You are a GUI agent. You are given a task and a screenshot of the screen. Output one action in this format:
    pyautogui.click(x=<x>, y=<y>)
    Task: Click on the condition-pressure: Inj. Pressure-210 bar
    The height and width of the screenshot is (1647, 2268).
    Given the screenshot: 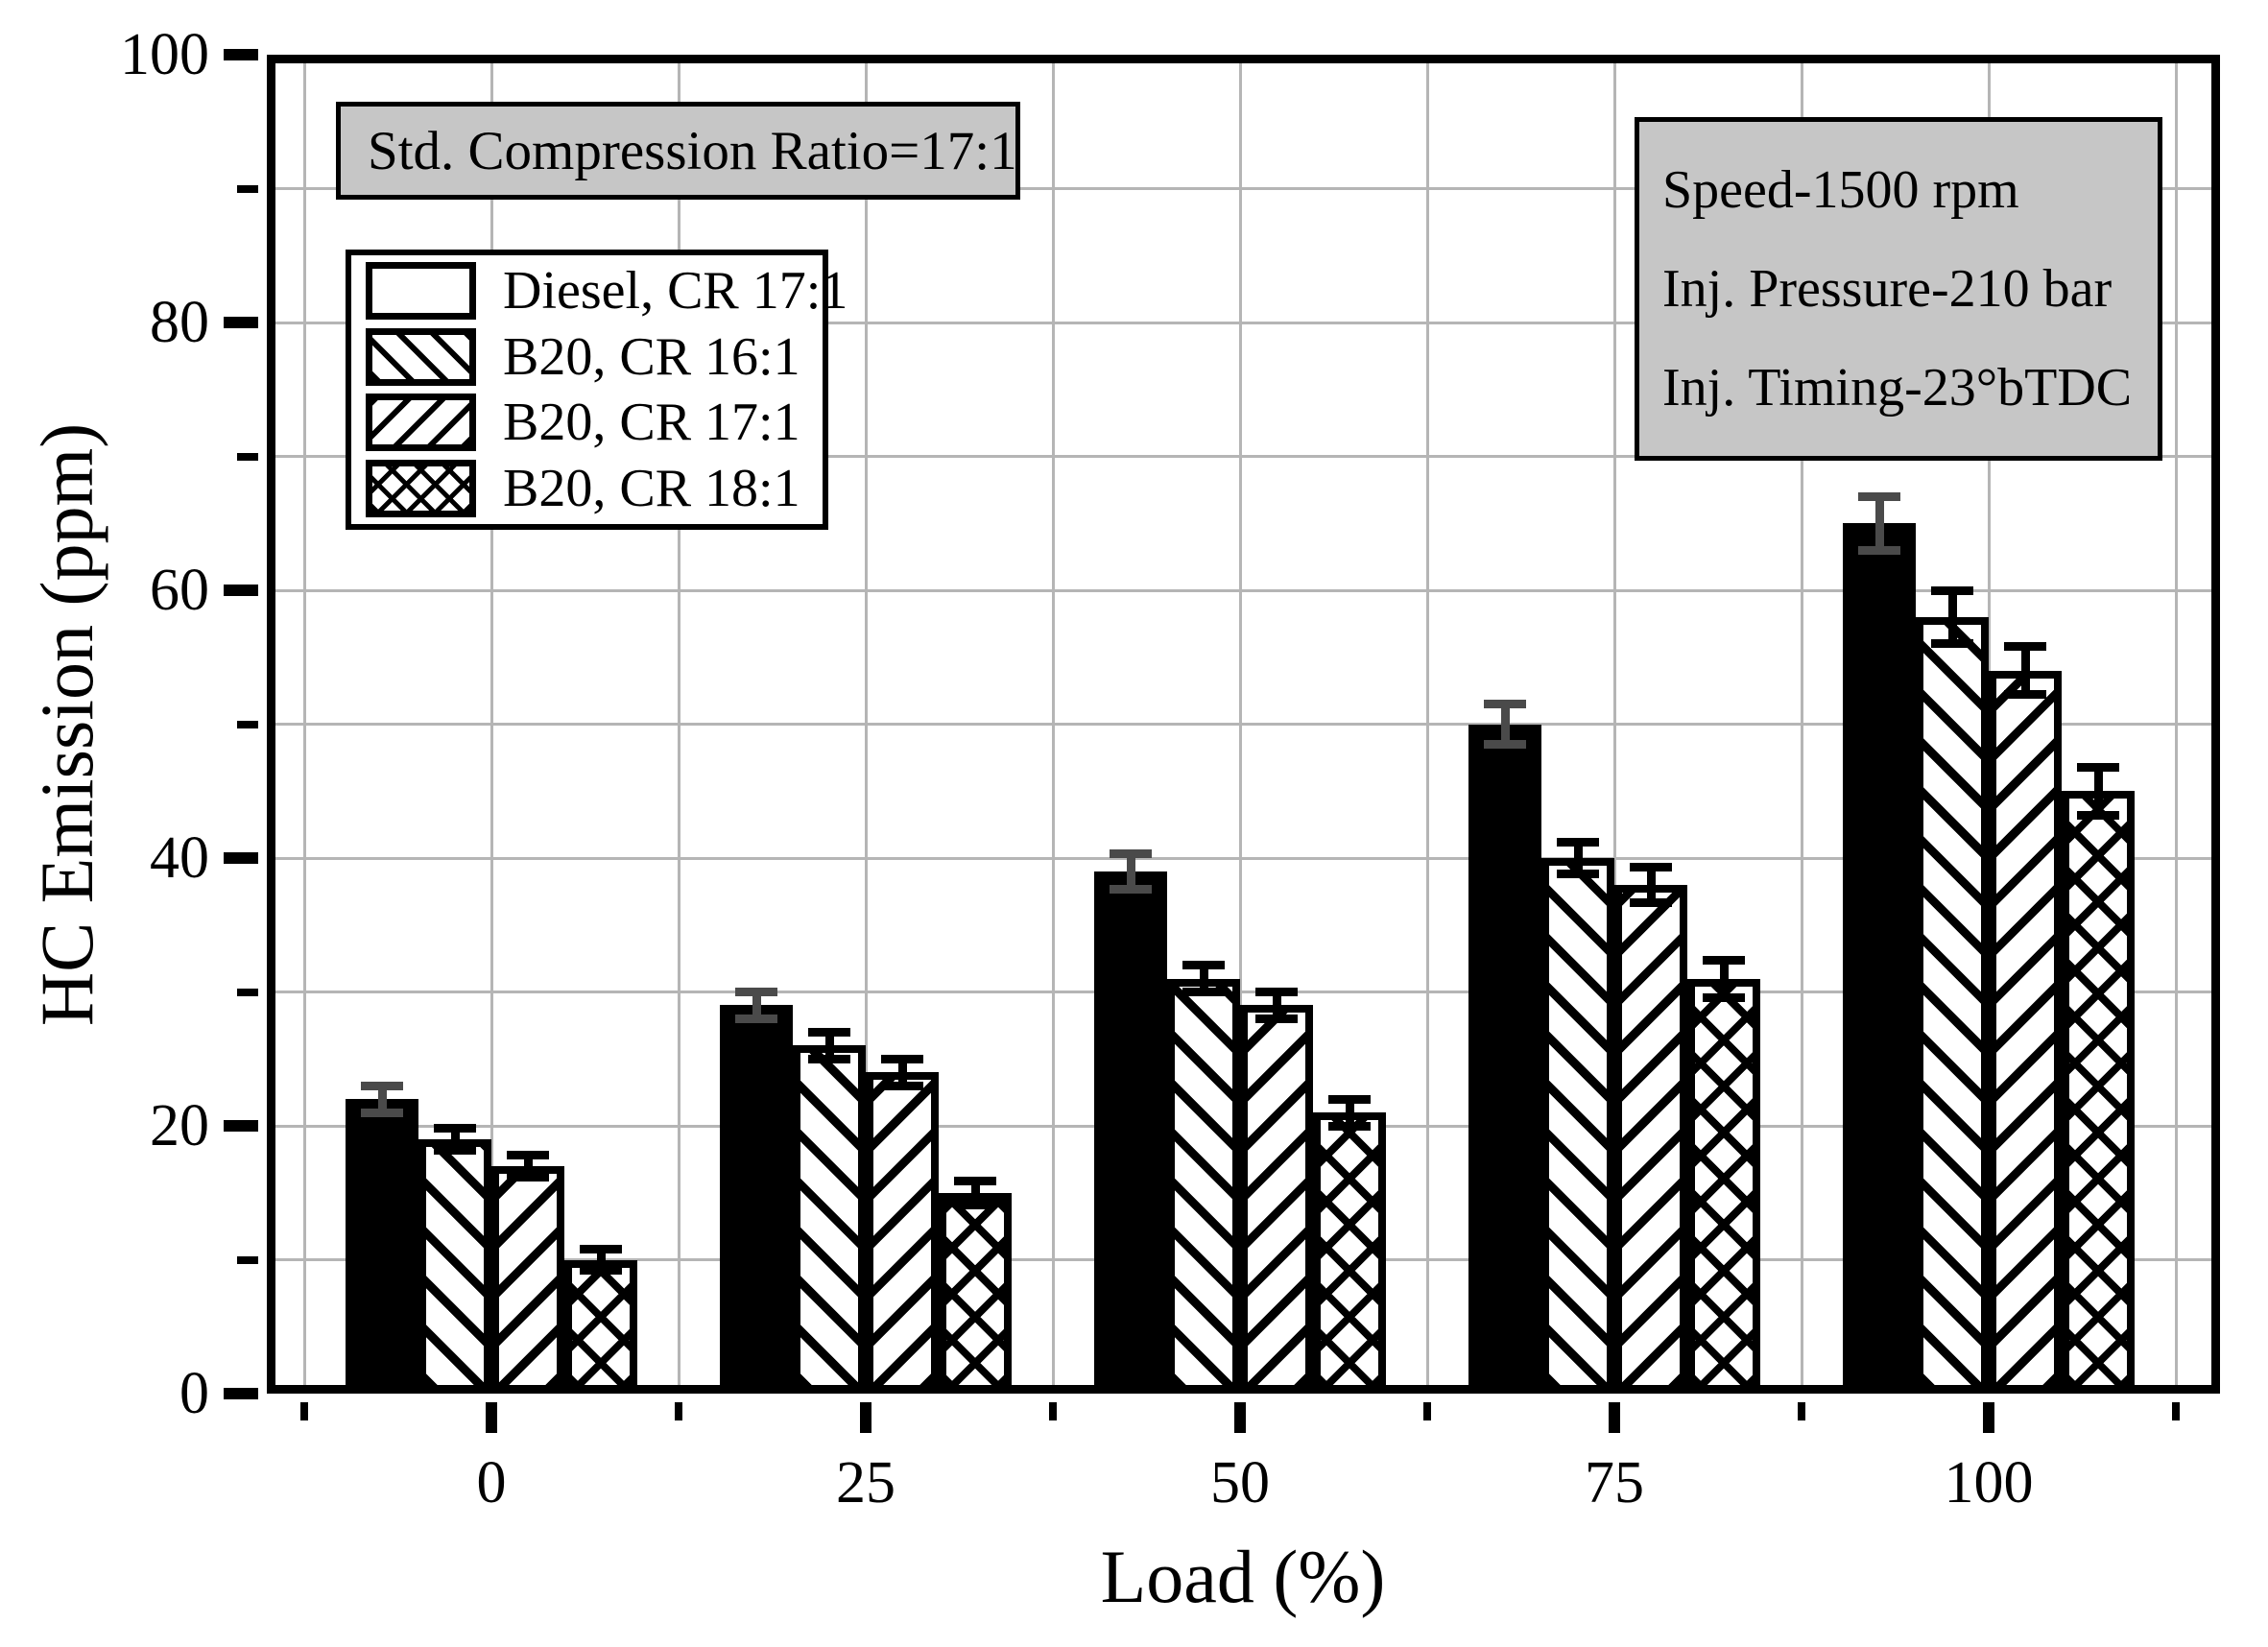 What is the action you would take?
    pyautogui.click(x=1887, y=289)
    